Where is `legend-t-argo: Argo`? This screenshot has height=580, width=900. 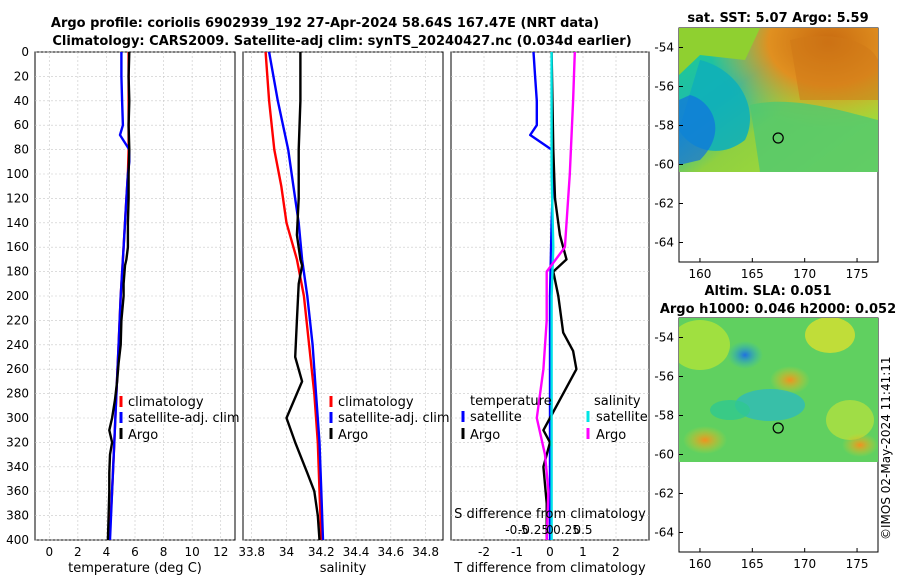
legend-t-argo: Argo is located at coordinates (485, 435).